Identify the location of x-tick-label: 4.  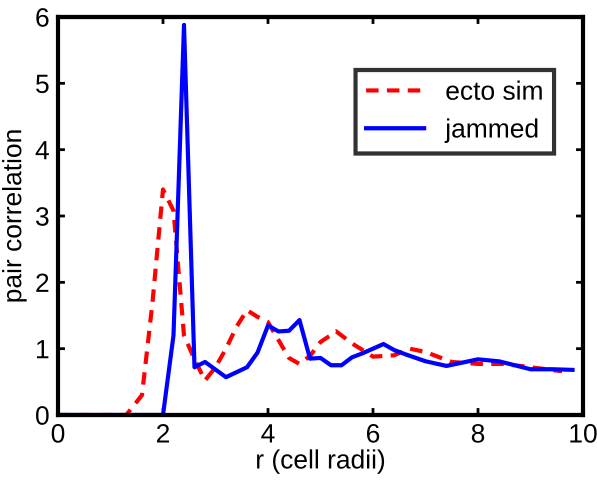
(268, 433).